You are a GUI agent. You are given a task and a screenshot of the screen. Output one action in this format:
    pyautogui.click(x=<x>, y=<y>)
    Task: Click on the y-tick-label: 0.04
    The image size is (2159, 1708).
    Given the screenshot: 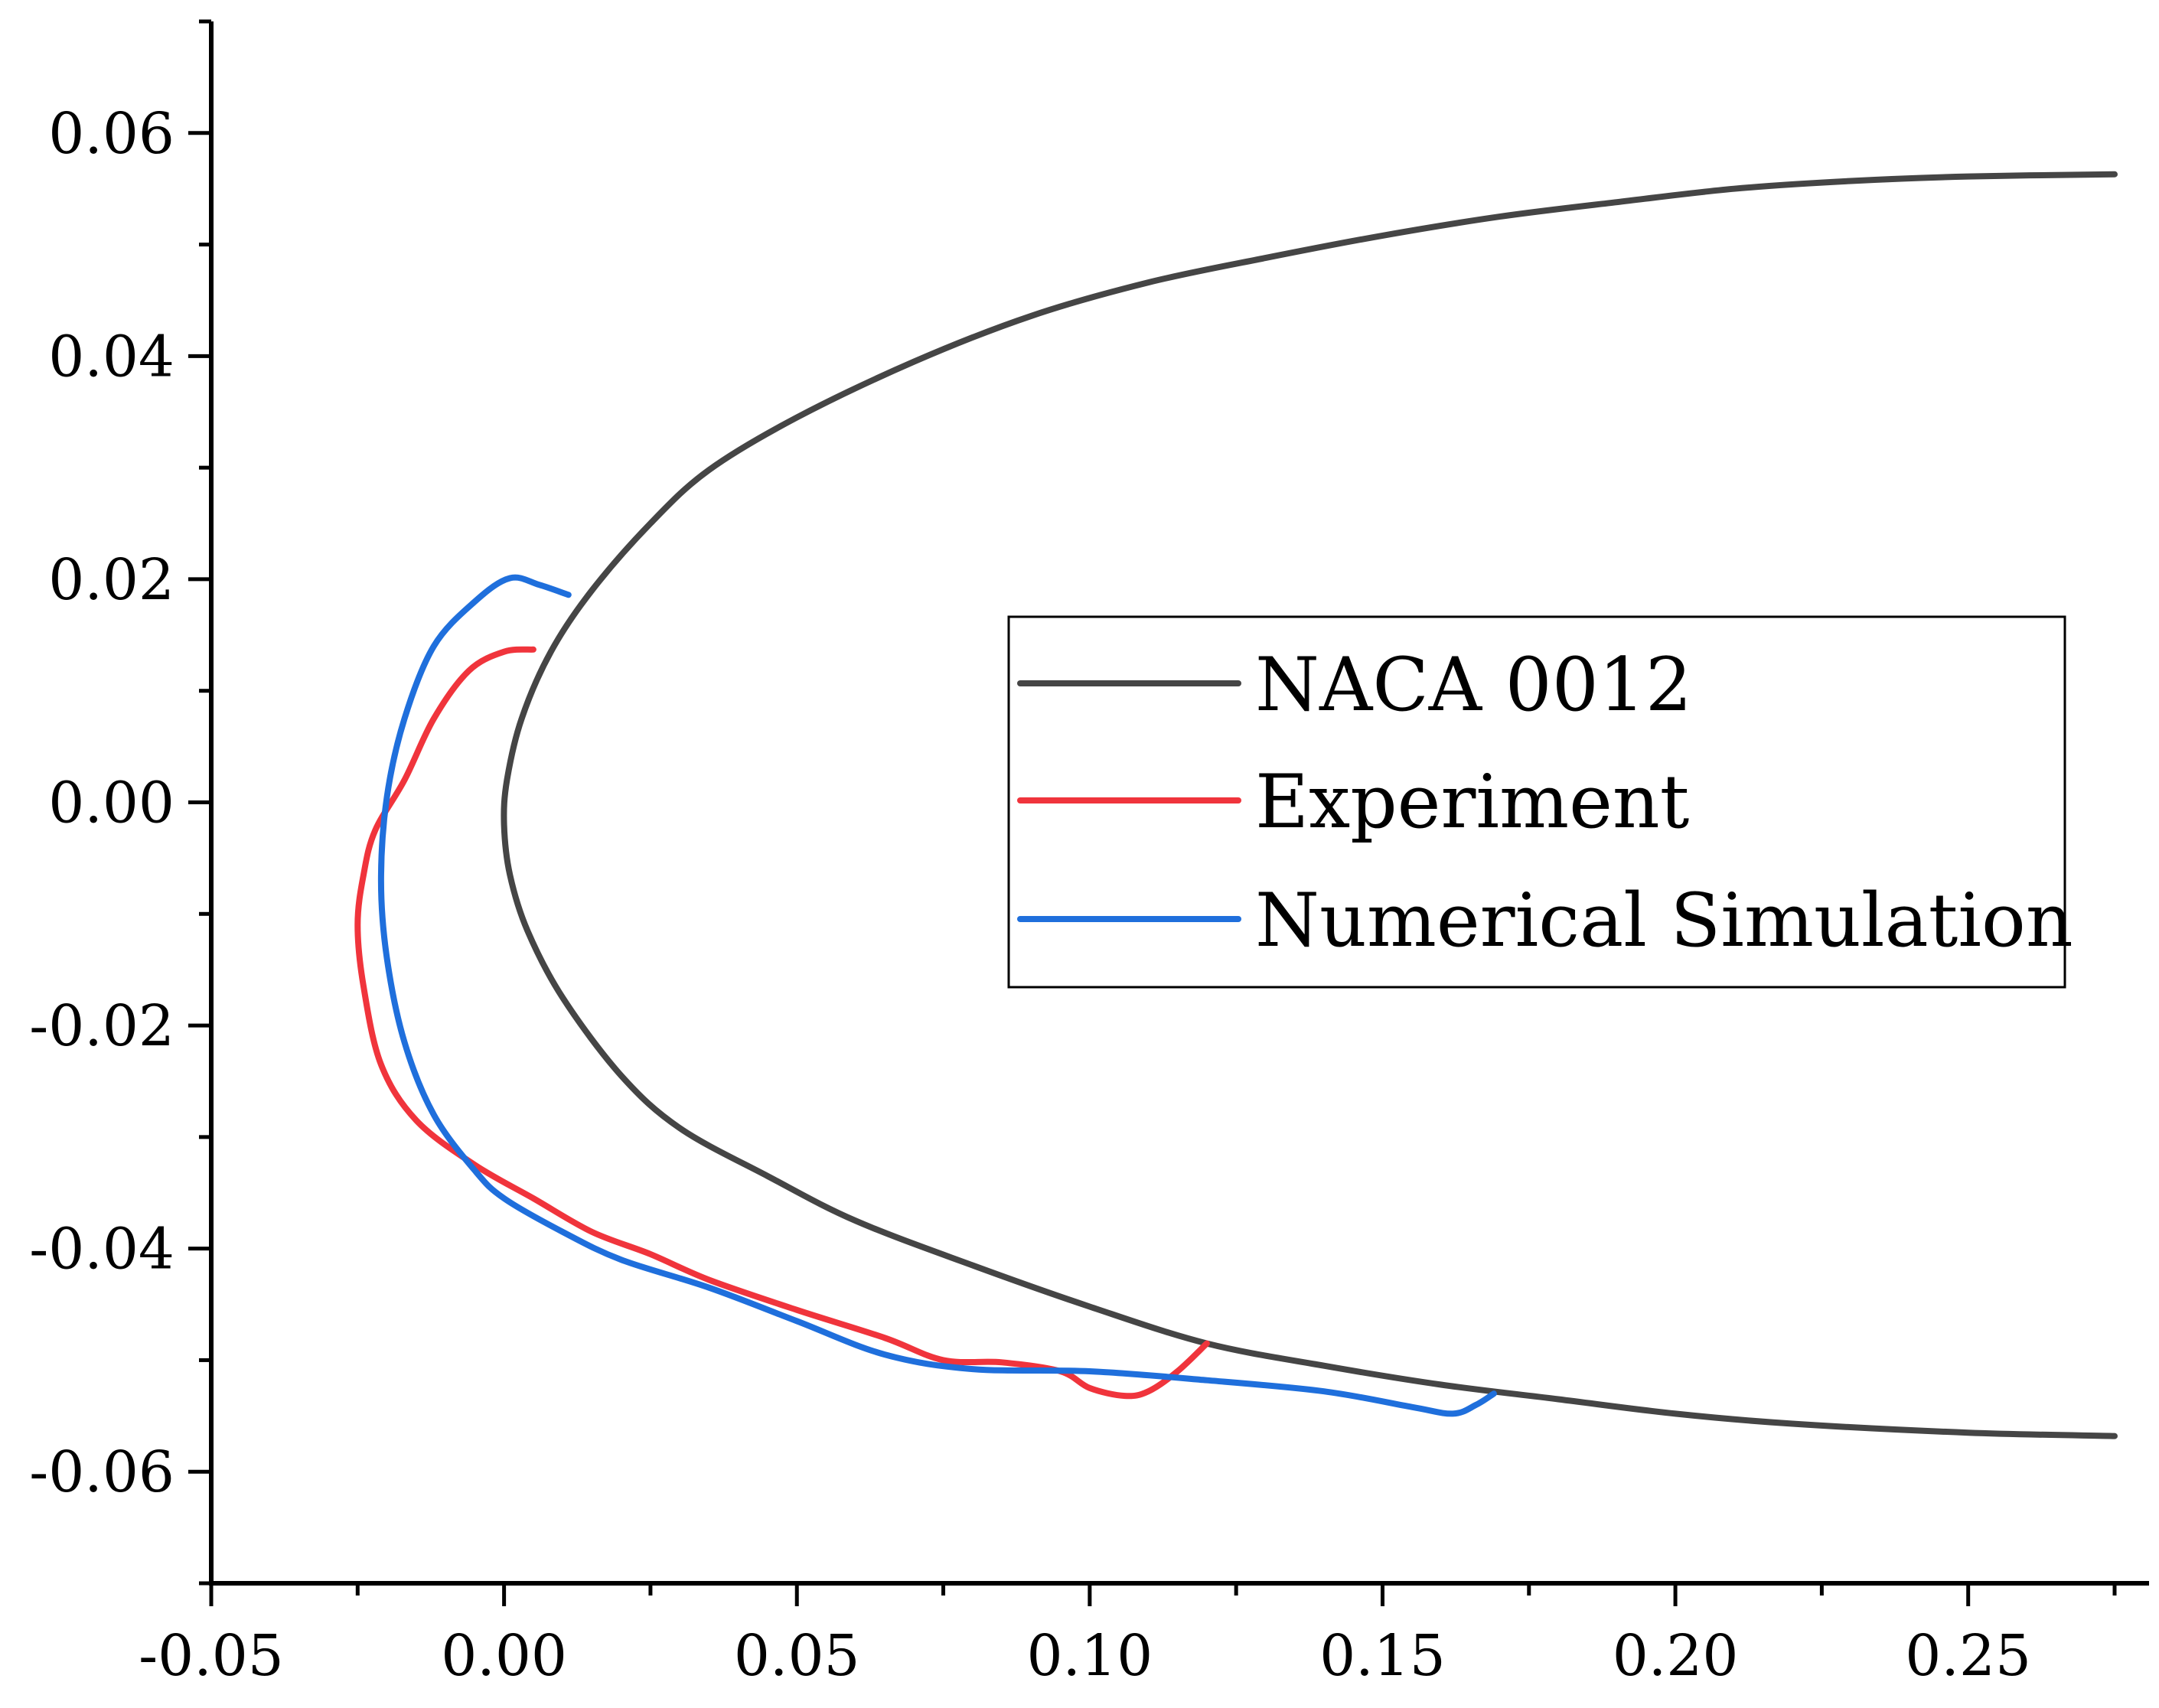 What is the action you would take?
    pyautogui.click(x=111, y=357)
    